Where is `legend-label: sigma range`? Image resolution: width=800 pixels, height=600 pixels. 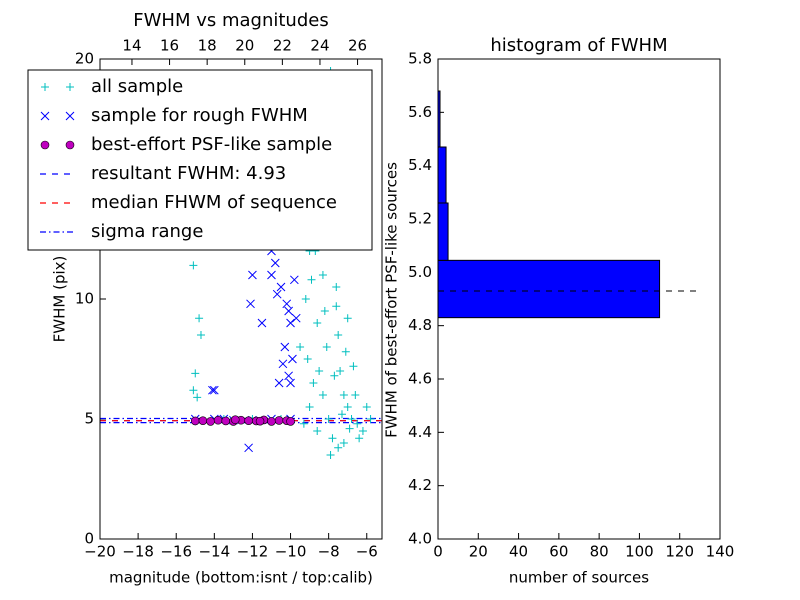 legend-label: sigma range is located at coordinates (147, 231).